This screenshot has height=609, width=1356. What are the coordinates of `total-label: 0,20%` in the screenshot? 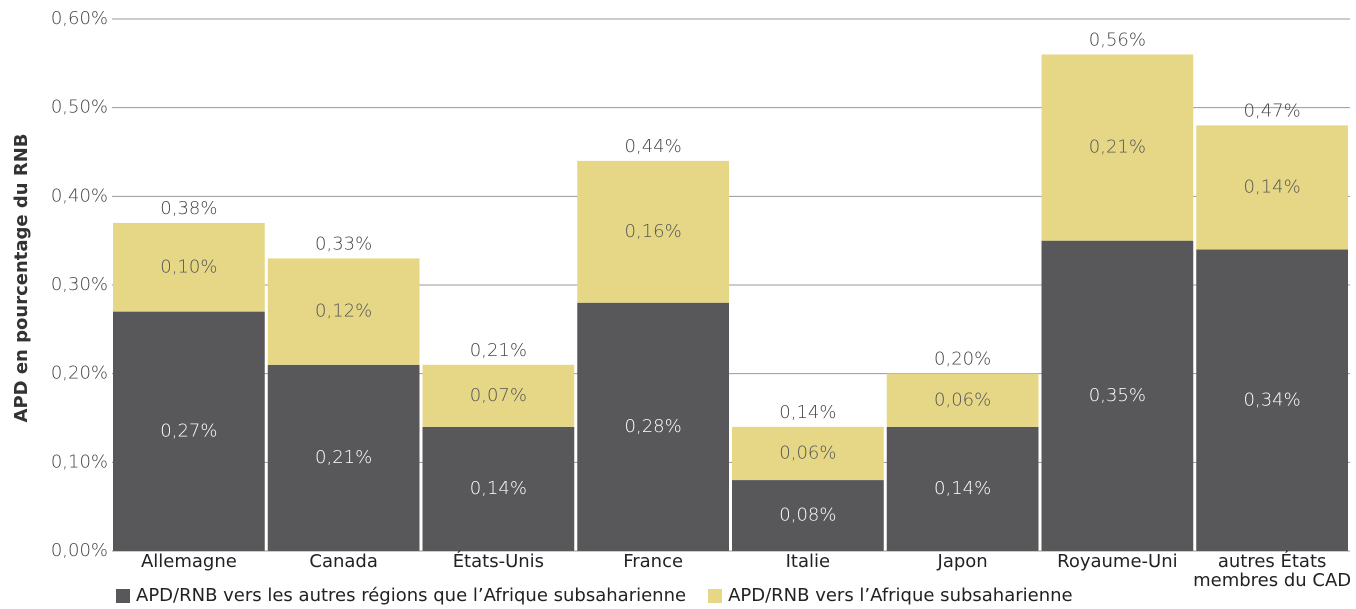 It's located at (962, 359).